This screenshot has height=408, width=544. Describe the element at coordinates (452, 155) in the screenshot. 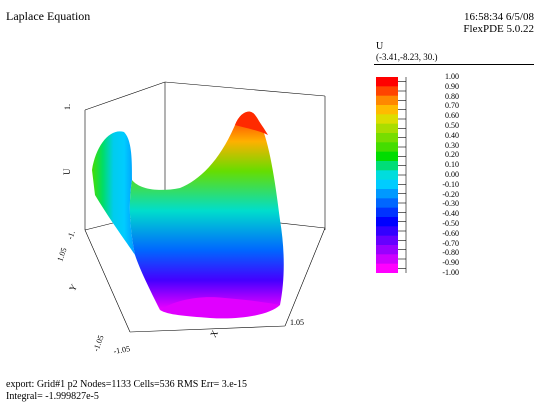

I see `legend-value-label: 0.20` at that location.